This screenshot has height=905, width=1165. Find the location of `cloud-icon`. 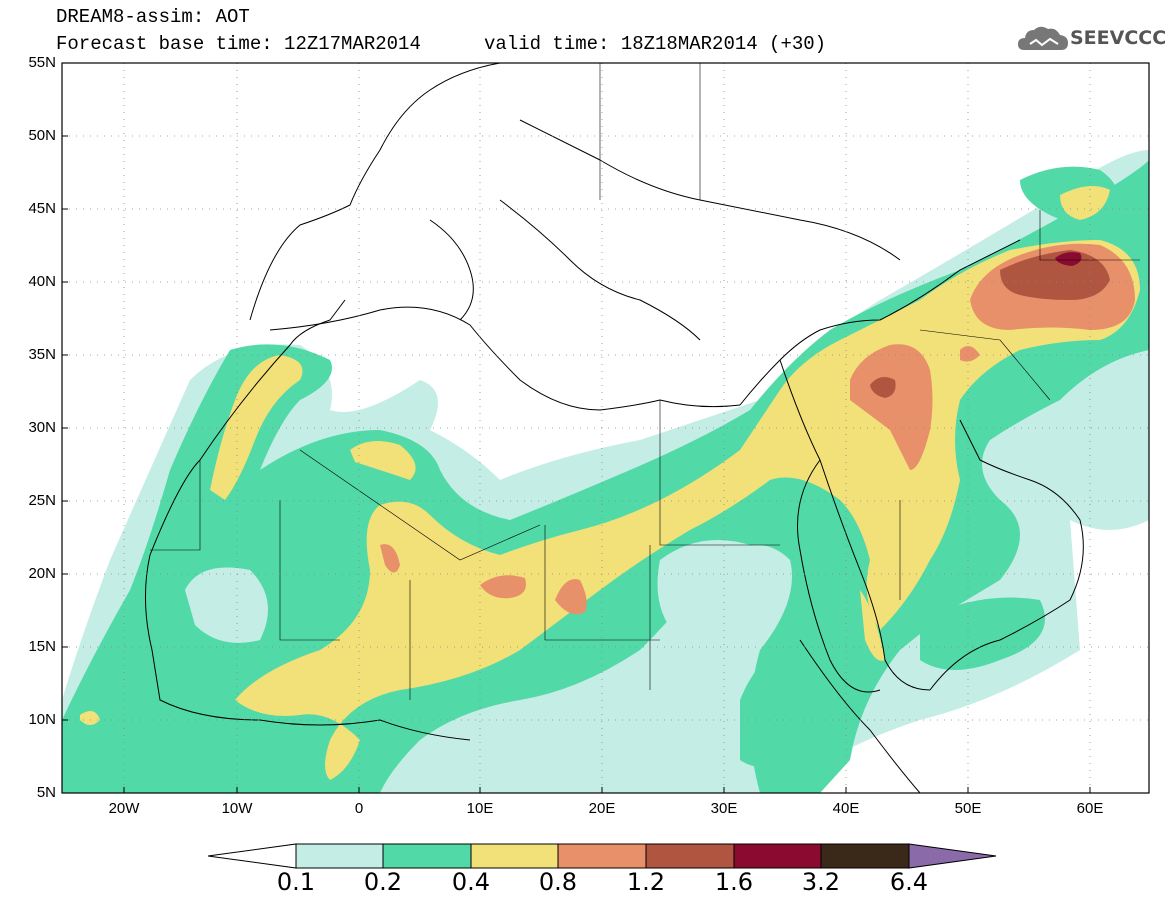

cloud-icon is located at coordinates (1043, 38).